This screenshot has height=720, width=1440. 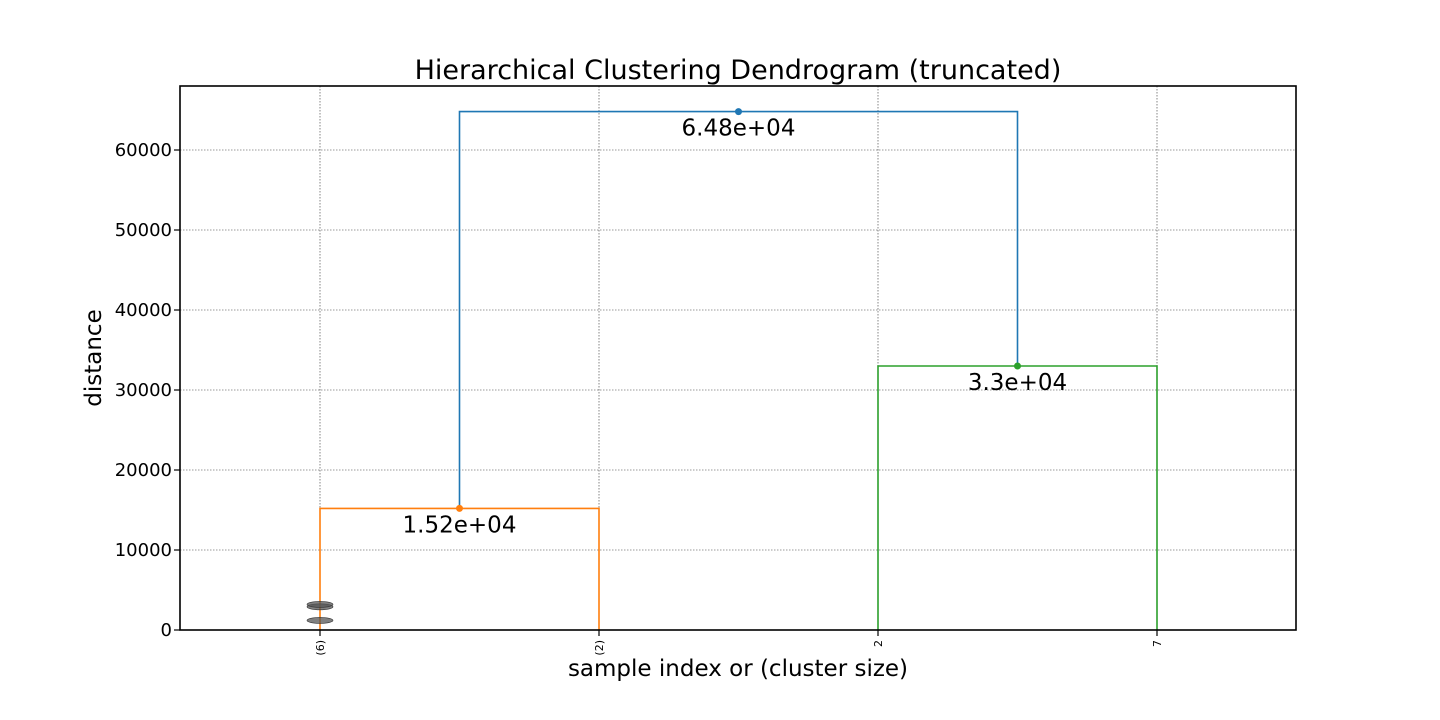 I want to click on y-tick-label: 50000, so click(x=143, y=230).